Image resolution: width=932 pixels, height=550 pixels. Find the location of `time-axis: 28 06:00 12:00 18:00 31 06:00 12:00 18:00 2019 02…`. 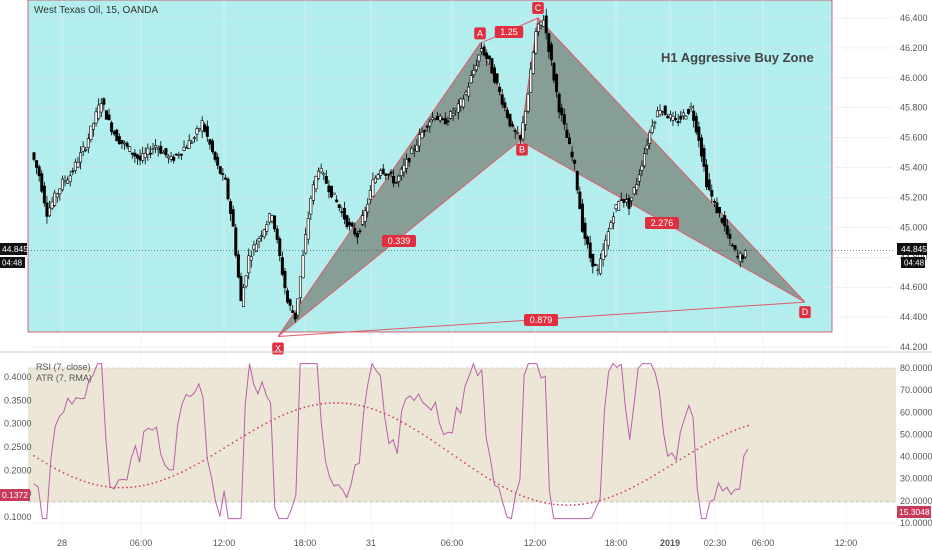

time-axis: 28 06:00 12:00 18:00 31 06:00 12:00 18:00 2019 02… is located at coordinates (457, 543).